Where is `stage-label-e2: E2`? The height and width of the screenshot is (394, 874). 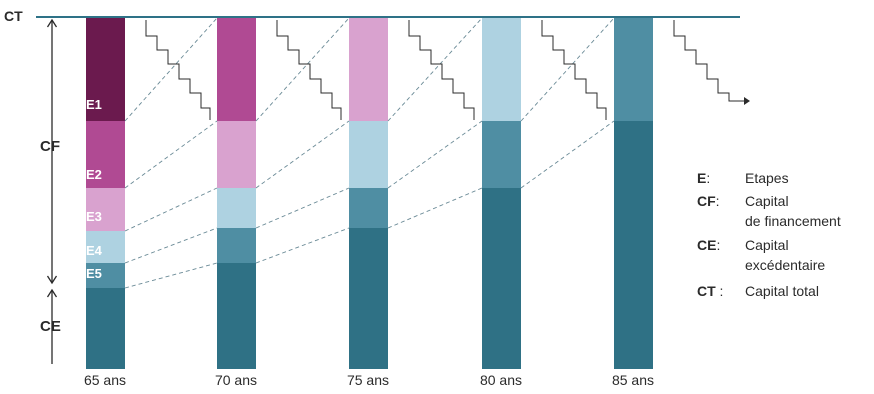
stage-label-e2: E2 is located at coordinates (94, 174).